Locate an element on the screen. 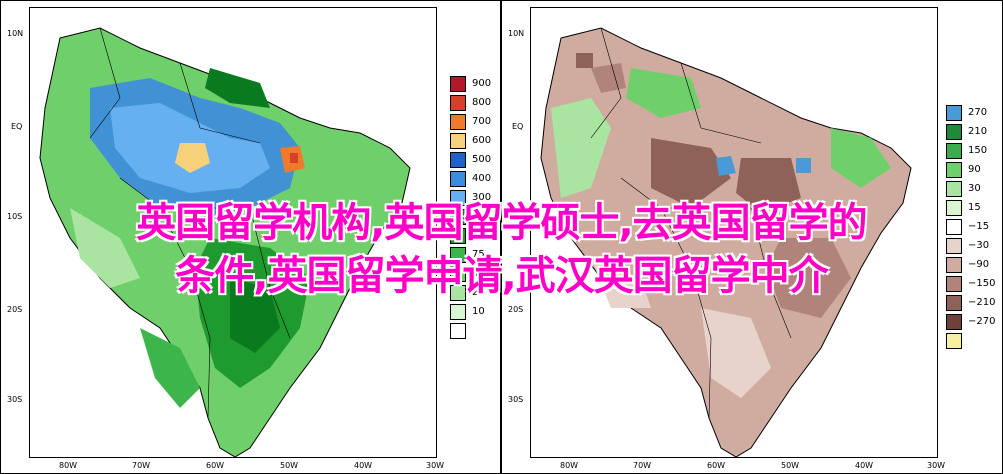 The width and height of the screenshot is (1003, 474). overlay-text-line2: 条件,英国留学申请,武汉英国留学中介 is located at coordinates (501, 276).